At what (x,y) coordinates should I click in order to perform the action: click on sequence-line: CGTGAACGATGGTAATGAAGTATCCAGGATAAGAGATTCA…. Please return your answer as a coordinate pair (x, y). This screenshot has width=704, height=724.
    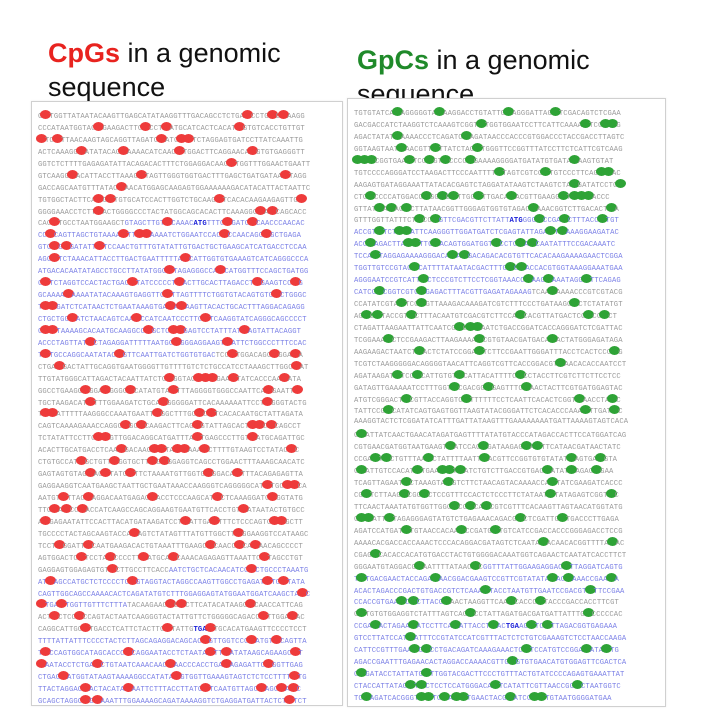
    Looking at the image, I should click on (491, 447).